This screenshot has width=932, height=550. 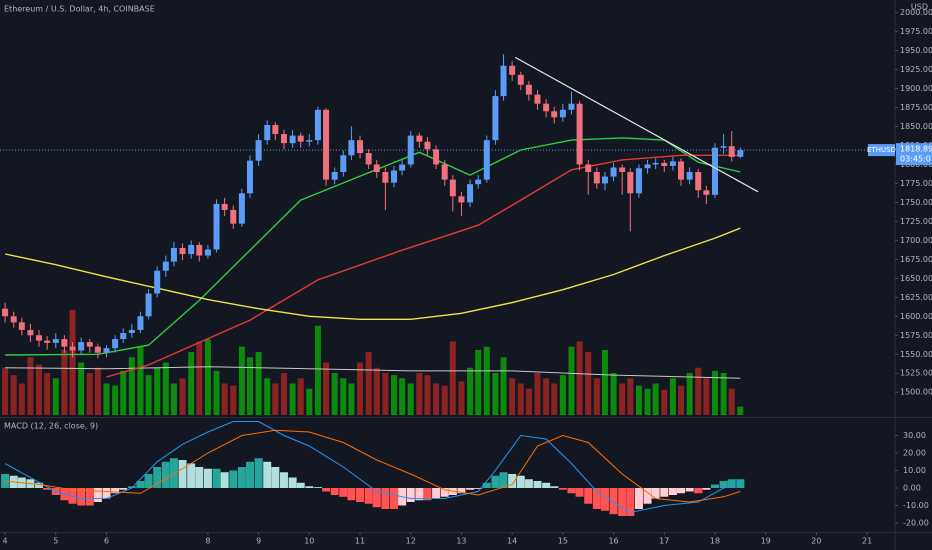 I want to click on x-tick-label: 10, so click(x=309, y=541).